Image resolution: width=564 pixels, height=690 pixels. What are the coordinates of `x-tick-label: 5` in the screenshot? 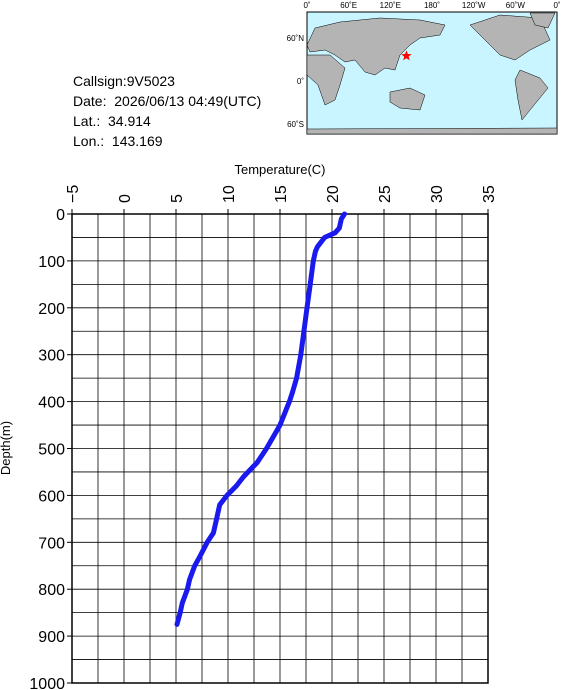 It's located at (177, 198).